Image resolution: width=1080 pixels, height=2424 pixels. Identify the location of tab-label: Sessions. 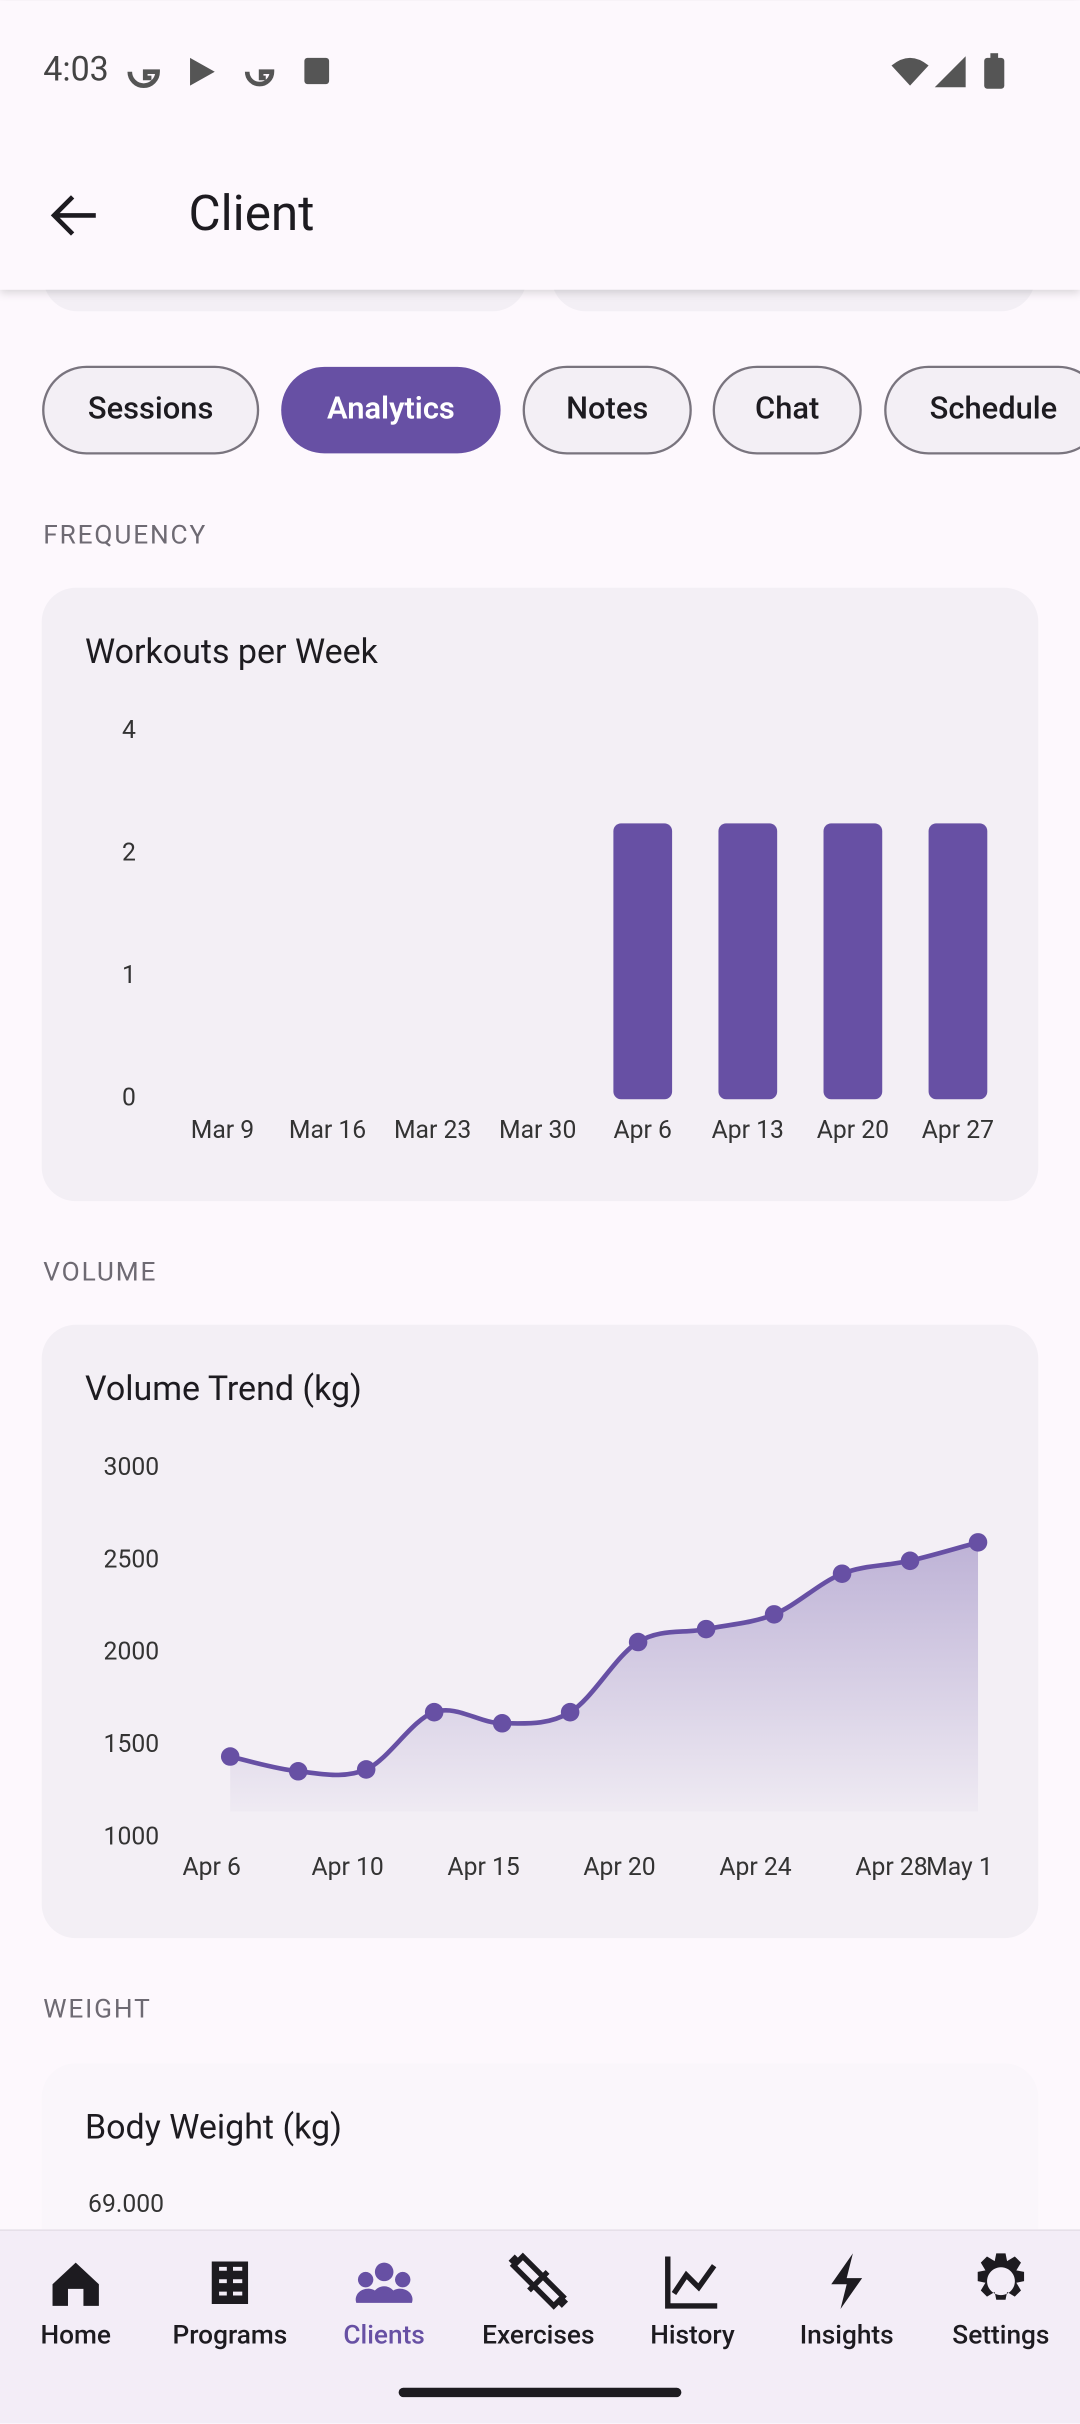
(151, 407).